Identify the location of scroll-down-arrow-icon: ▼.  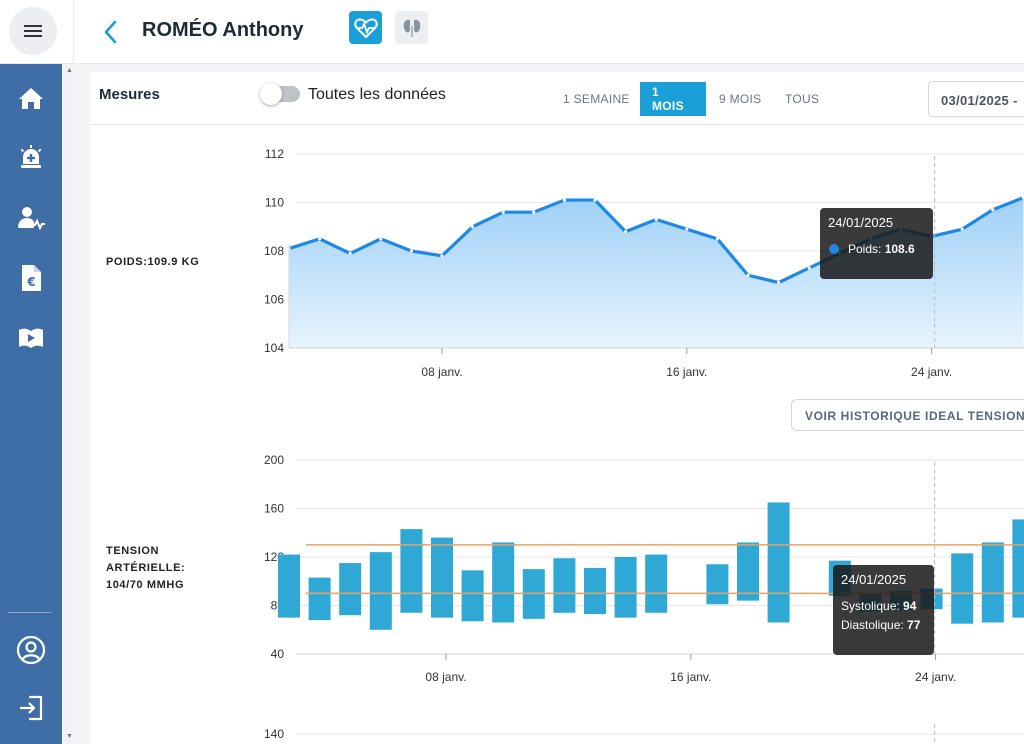
(69, 736).